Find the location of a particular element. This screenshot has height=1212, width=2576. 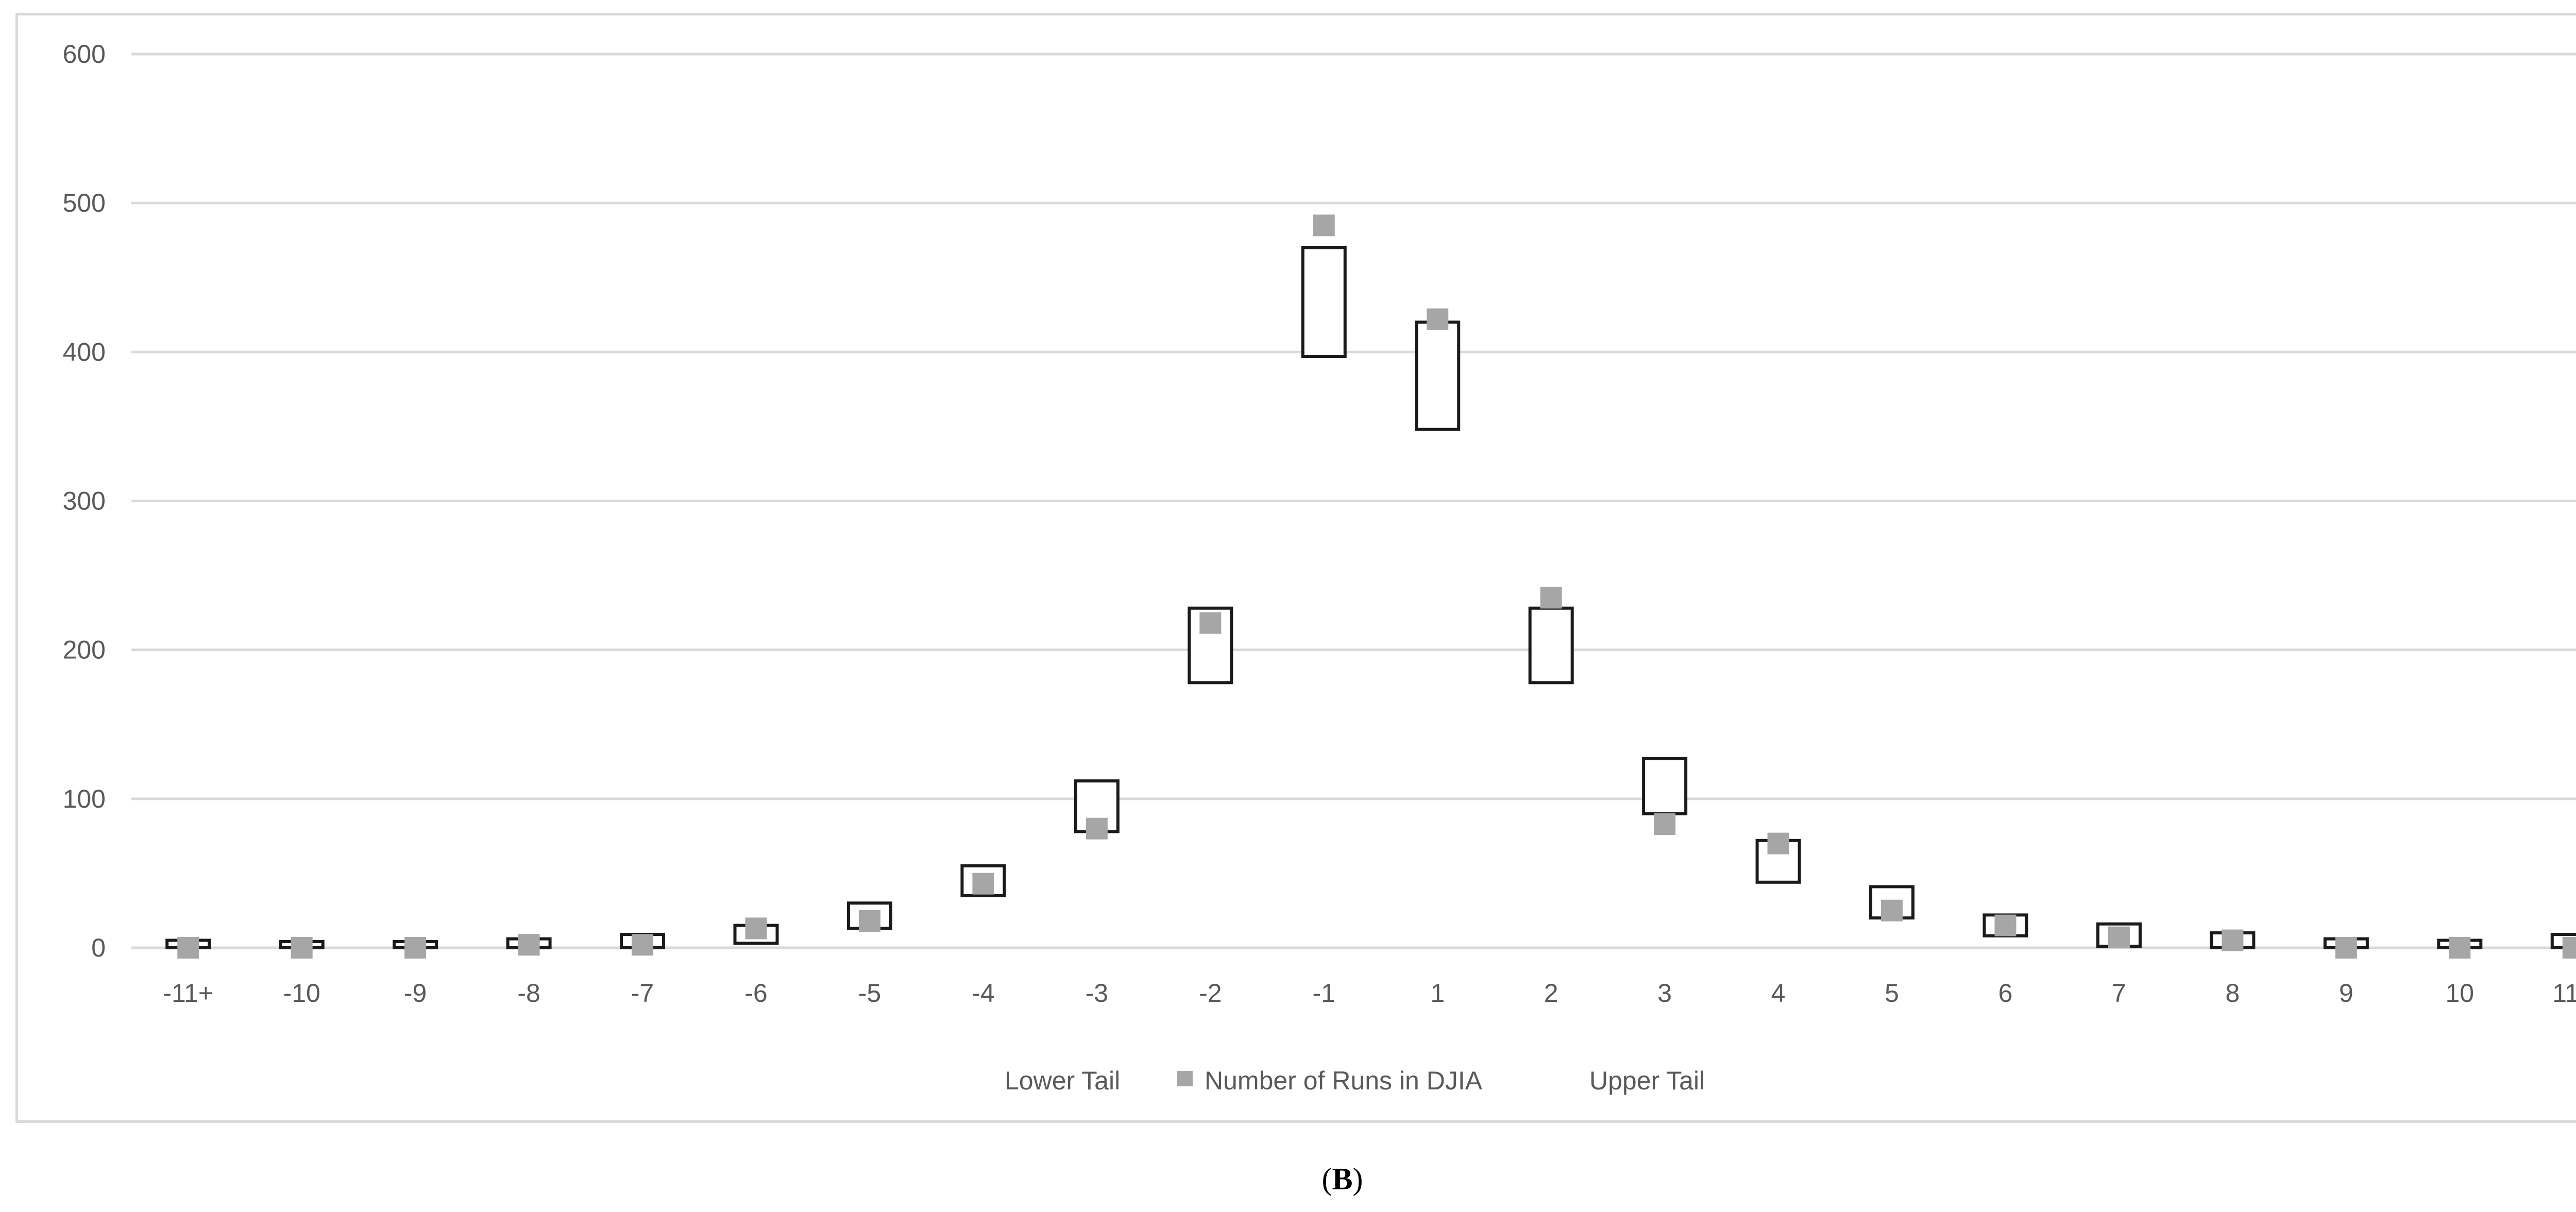

legend-lower-tail: Lower Tail is located at coordinates (1062, 1081).